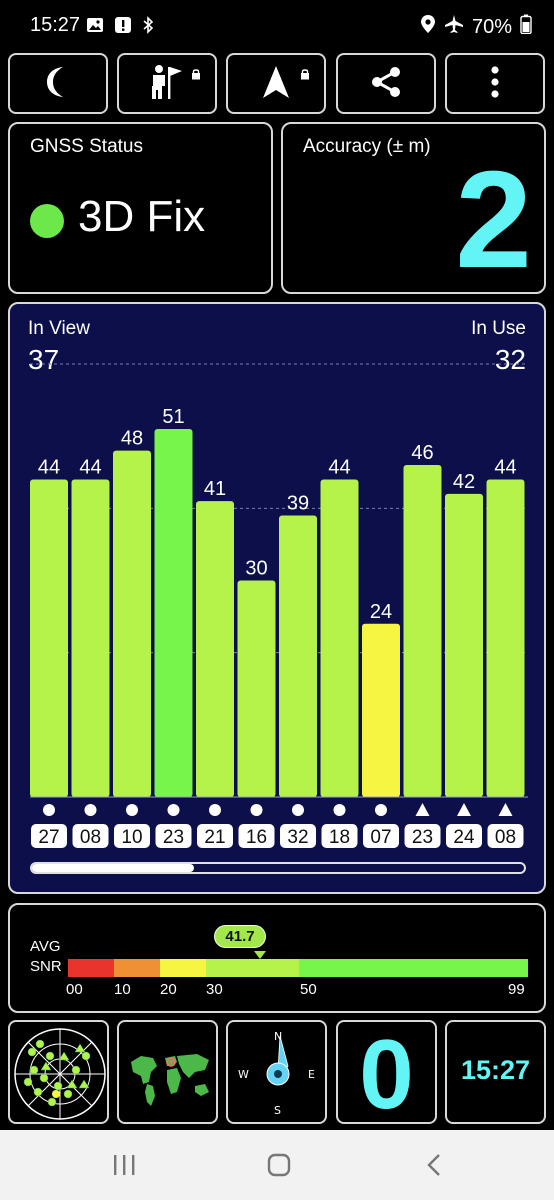 Image resolution: width=554 pixels, height=1200 pixels. Describe the element at coordinates (278, 868) in the screenshot. I see `satellite-scrollbar` at that location.